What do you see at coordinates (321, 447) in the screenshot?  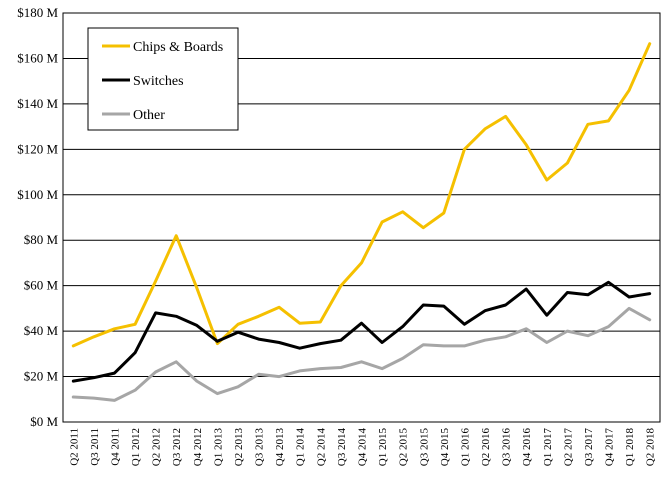 I see `x-tick-label: Q2 2014` at bounding box center [321, 447].